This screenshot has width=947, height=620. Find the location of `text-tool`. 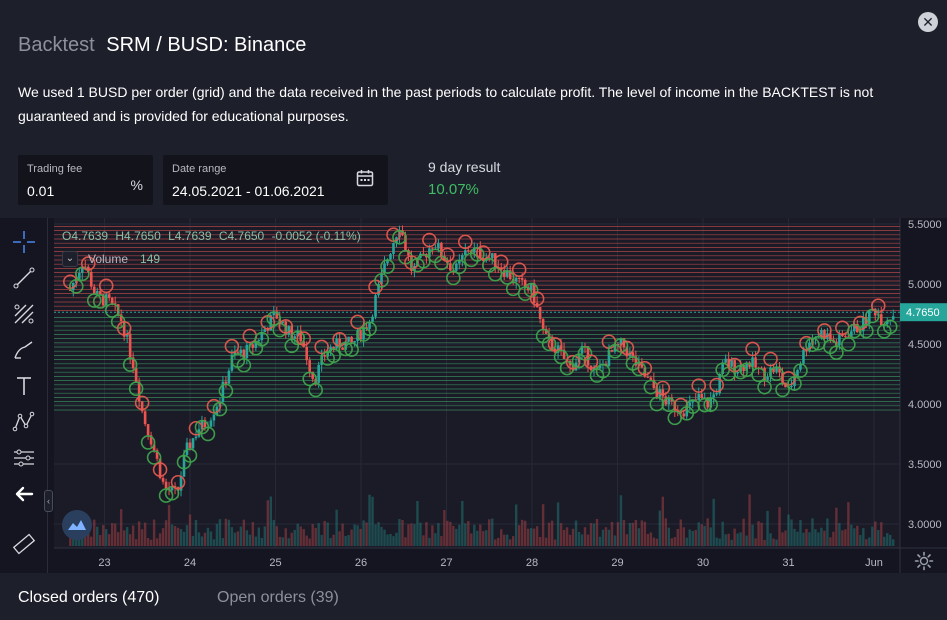

text-tool is located at coordinates (24, 386).